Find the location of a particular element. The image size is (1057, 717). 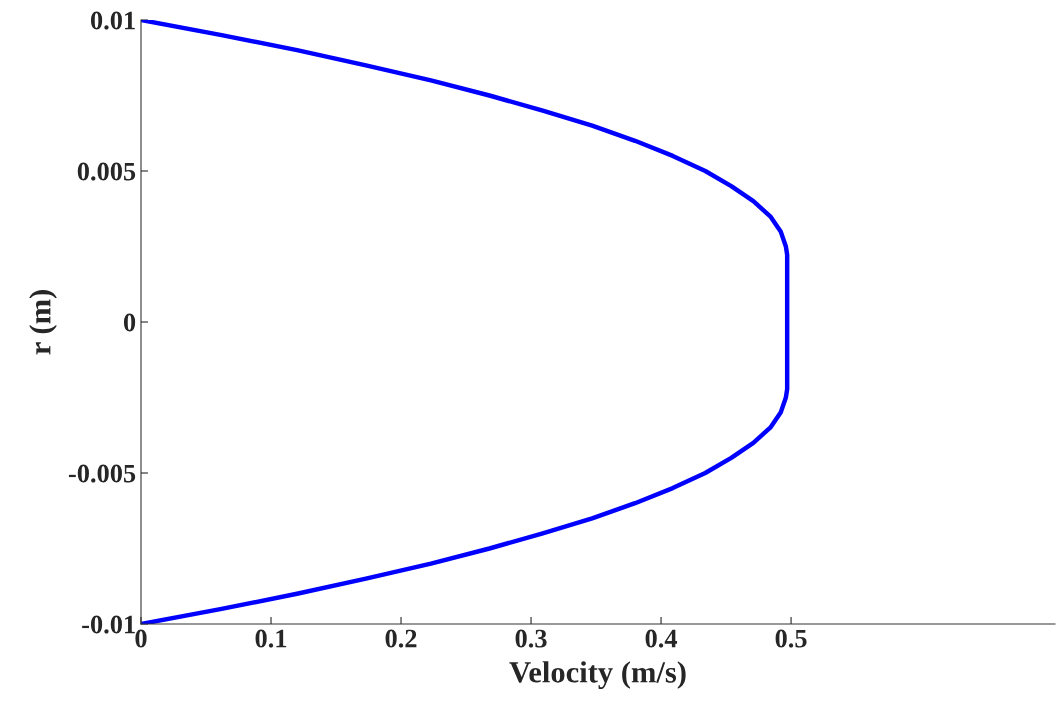

x-tick-label: 0.5 is located at coordinates (791, 638).